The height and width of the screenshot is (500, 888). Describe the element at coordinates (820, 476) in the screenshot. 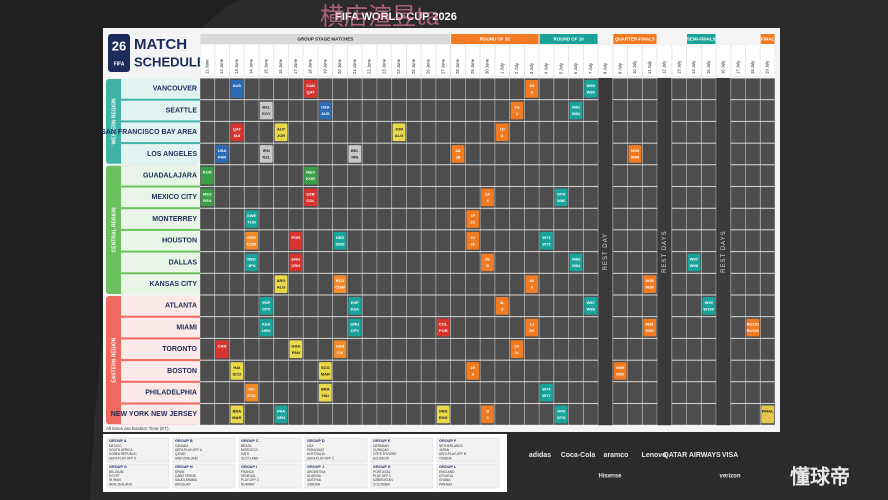

I see `watermark: 懂球帝` at that location.